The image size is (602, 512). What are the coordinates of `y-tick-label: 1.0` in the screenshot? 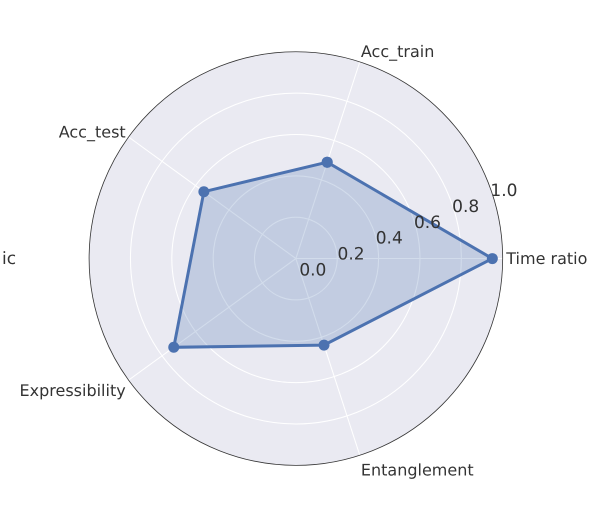 It's located at (504, 191).